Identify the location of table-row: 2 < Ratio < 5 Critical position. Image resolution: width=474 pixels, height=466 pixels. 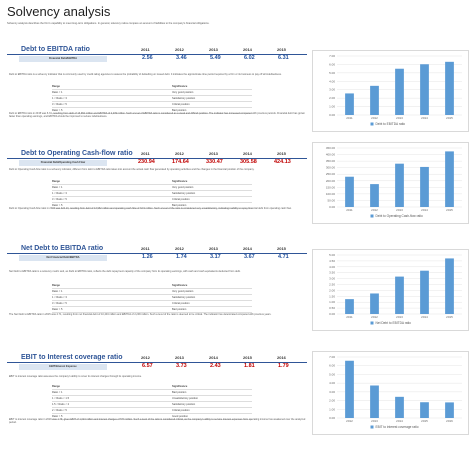
(152, 411).